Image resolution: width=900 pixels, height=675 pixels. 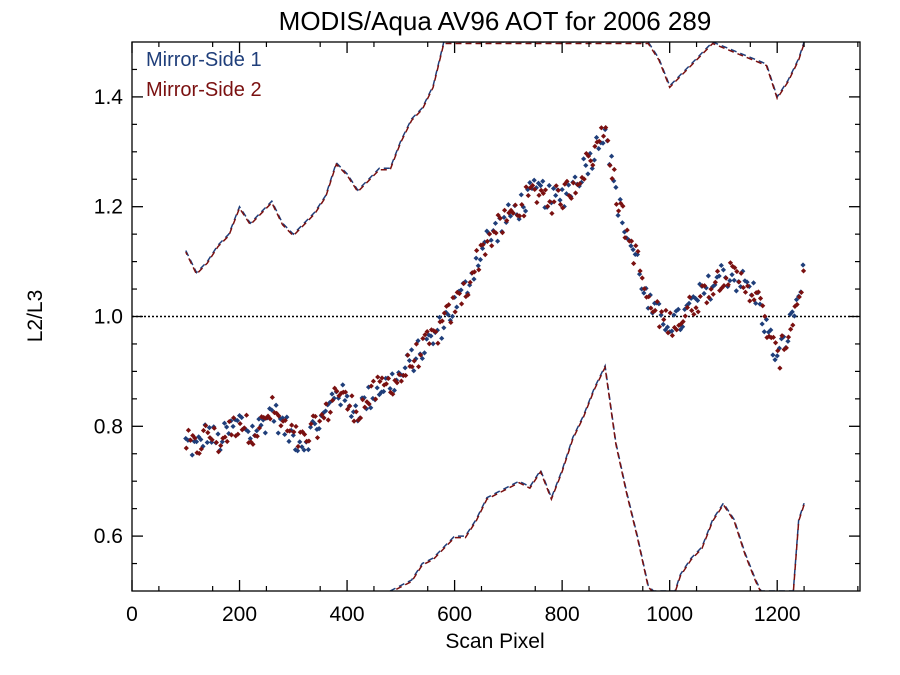 What do you see at coordinates (108, 536) in the screenshot?
I see `y-tick-label: 0.6` at bounding box center [108, 536].